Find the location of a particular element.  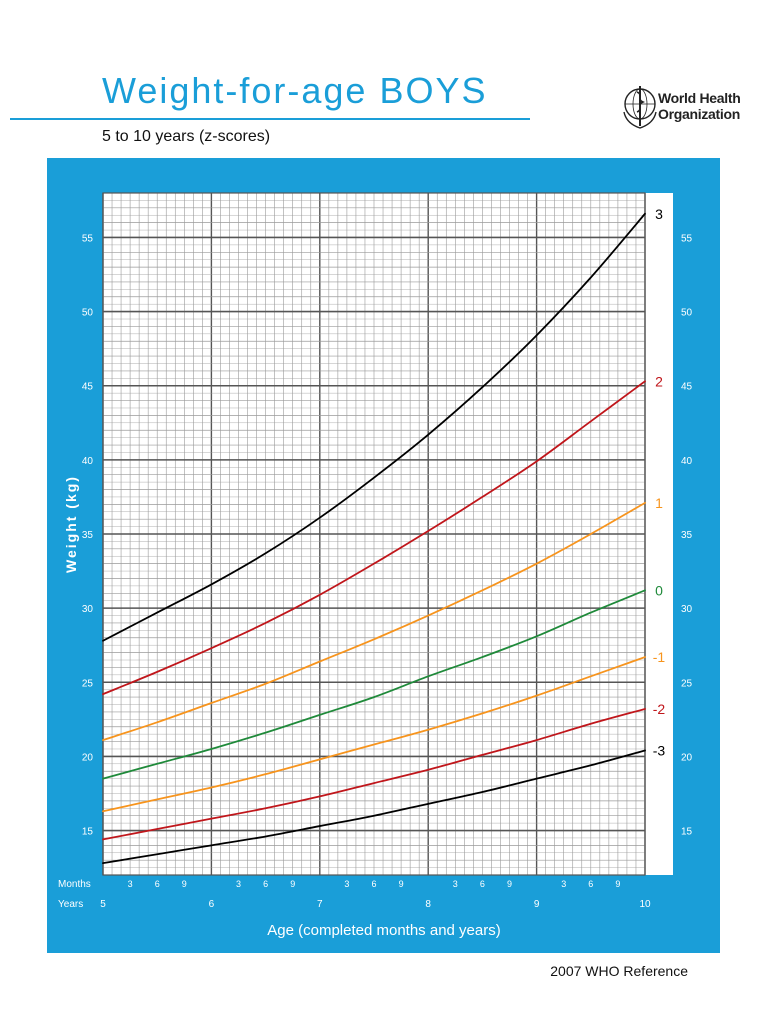

chart-subtitle: 5 to 10 years (z-scores) is located at coordinates (186, 136).